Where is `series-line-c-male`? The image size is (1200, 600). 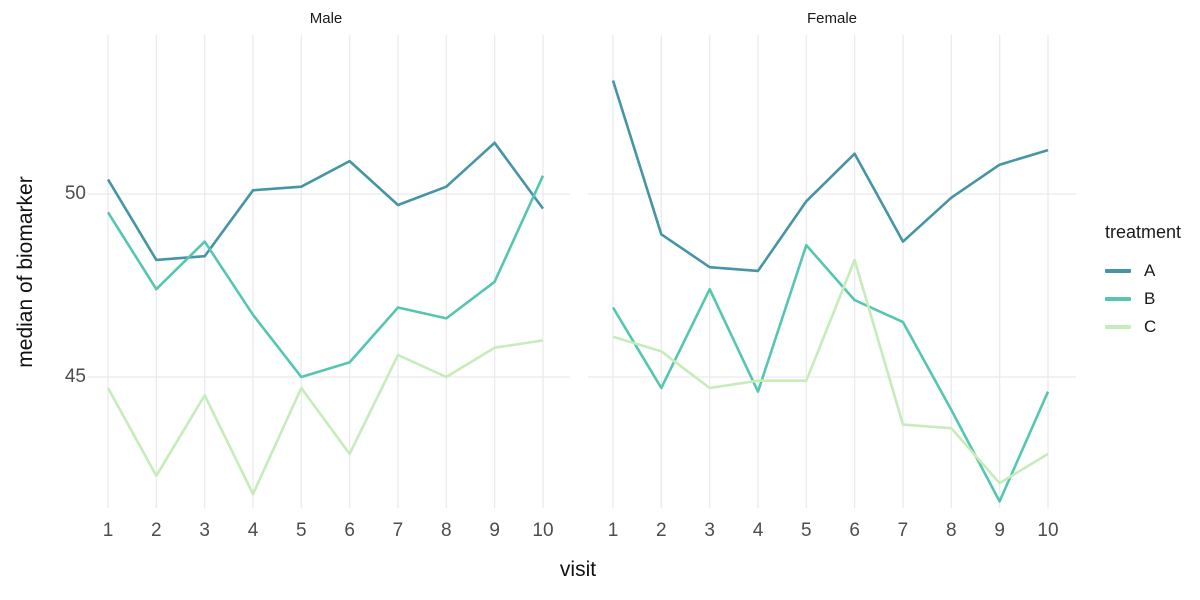
series-line-c-male is located at coordinates (325, 417).